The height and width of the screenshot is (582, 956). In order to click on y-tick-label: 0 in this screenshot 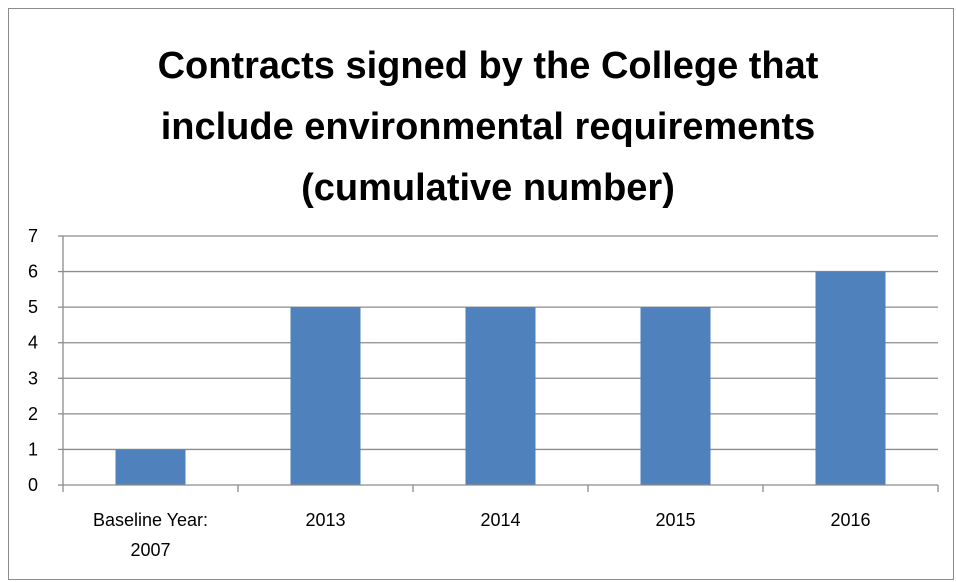, I will do `click(33, 485)`.